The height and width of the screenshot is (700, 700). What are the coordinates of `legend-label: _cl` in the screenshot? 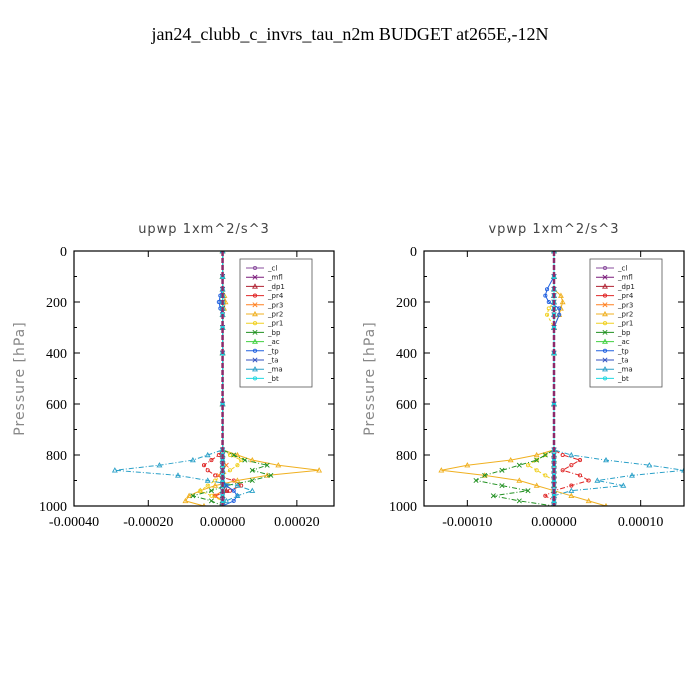 It's located at (272, 269).